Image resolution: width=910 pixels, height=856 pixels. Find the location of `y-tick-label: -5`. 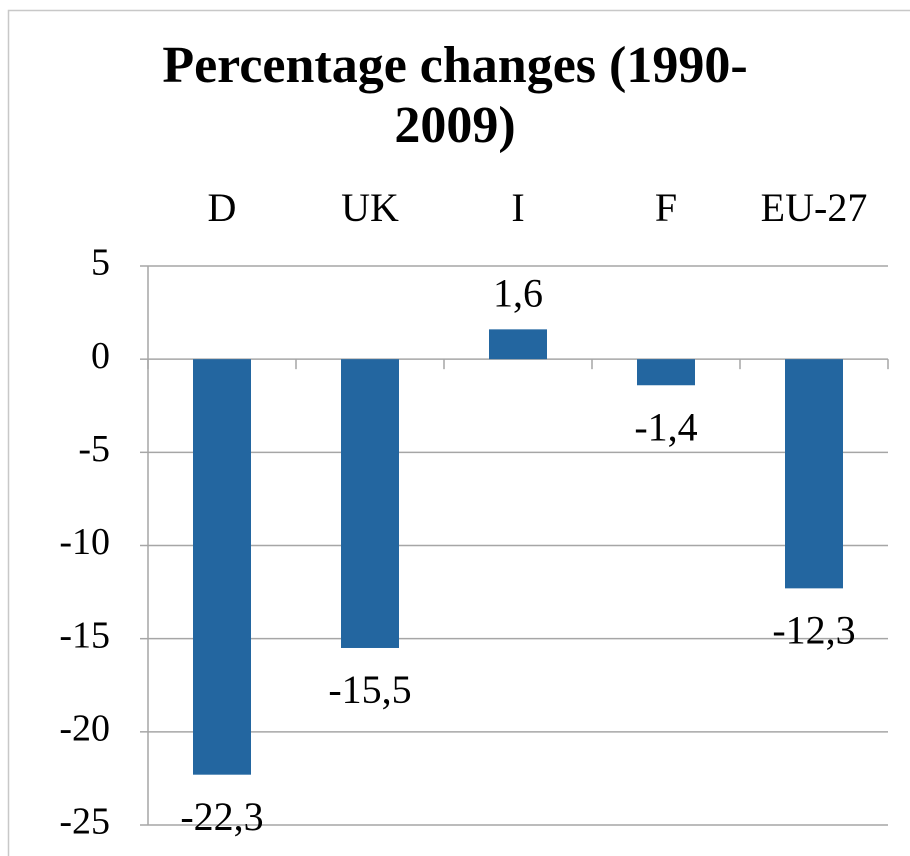

y-tick-label: -5 is located at coordinates (94, 449).